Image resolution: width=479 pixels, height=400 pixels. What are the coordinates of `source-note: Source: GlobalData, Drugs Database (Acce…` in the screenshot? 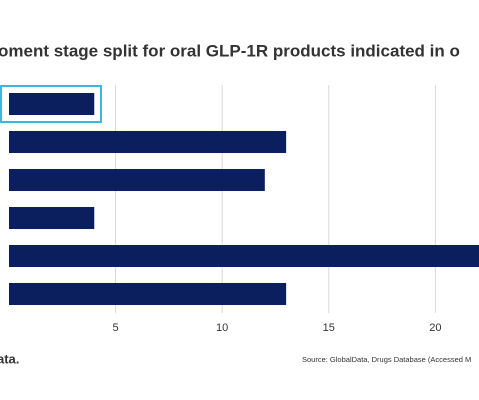 It's located at (386, 359).